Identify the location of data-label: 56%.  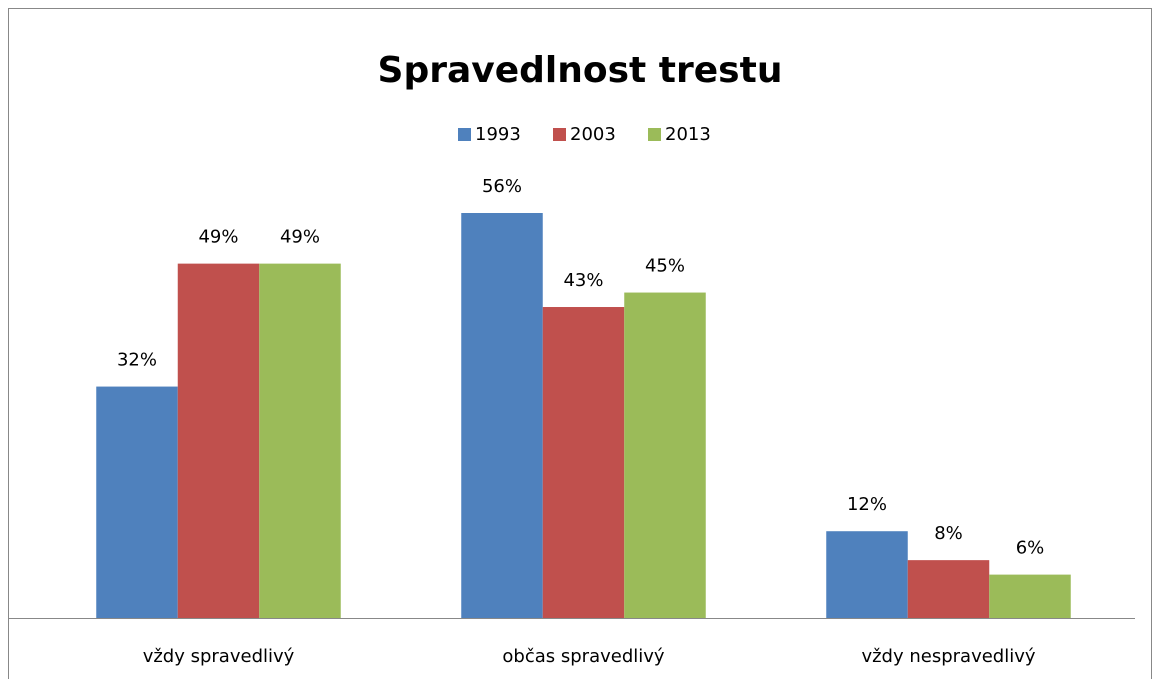
(502, 186).